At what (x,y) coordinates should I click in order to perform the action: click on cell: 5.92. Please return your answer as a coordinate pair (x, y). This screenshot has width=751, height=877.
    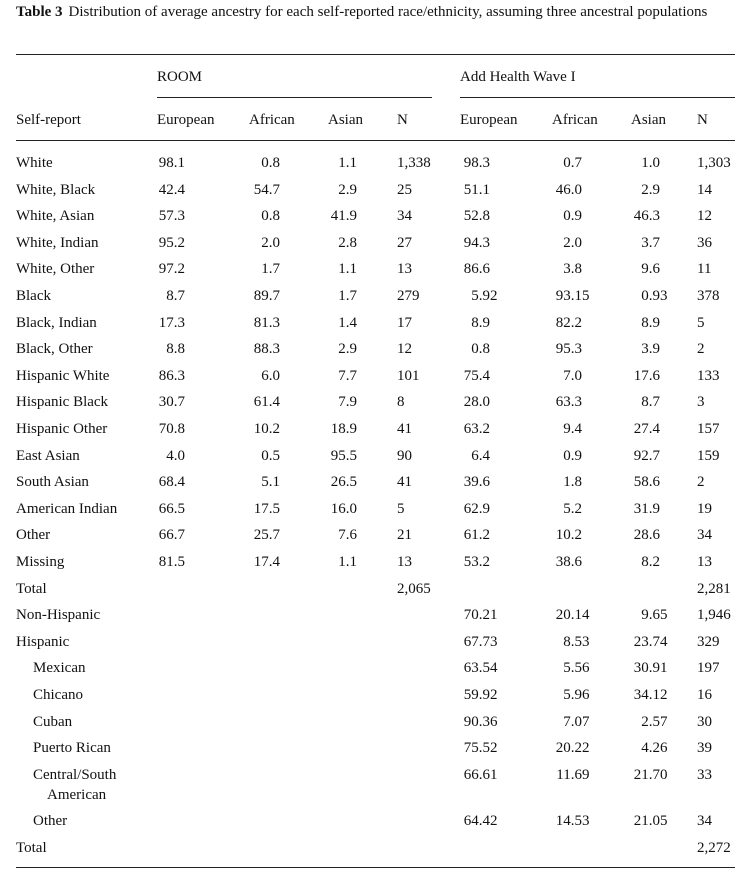
    Looking at the image, I should click on (484, 296).